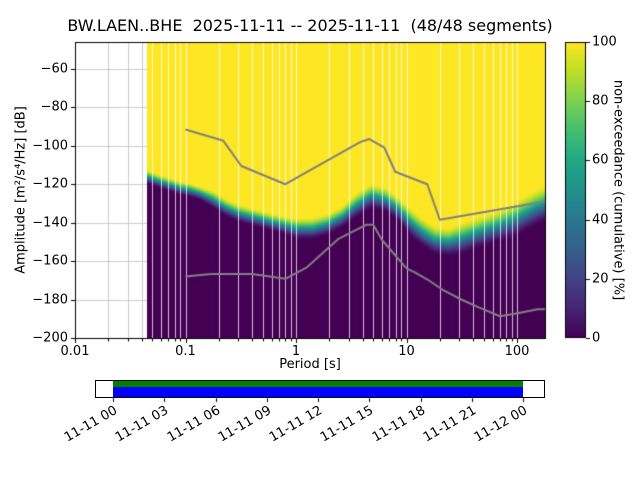  I want to click on colorbar-tick-label: 20, so click(600, 279).